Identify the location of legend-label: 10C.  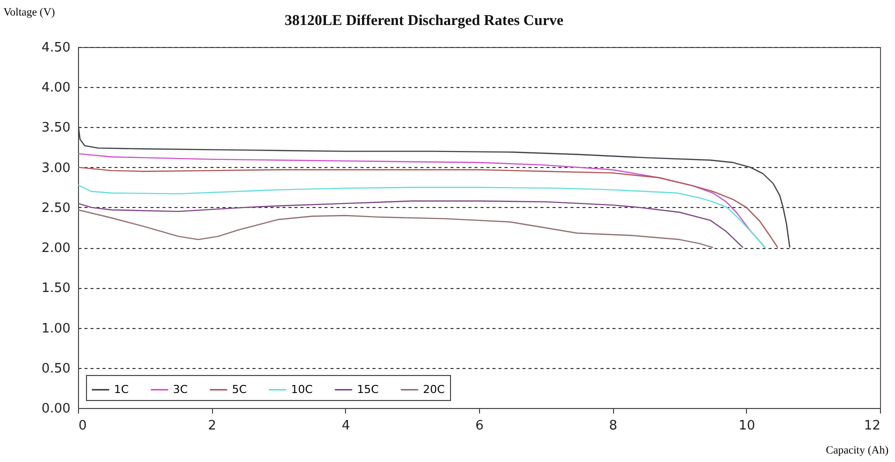
(302, 389).